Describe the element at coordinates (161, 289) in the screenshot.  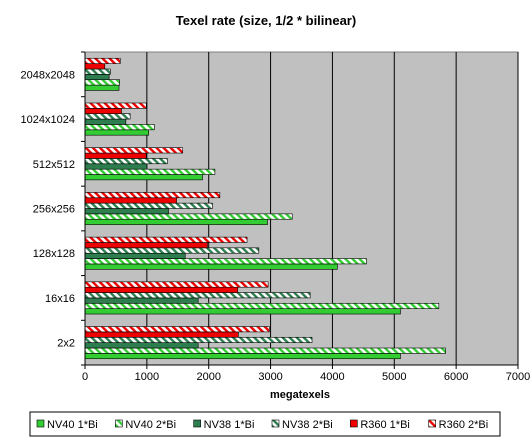
I see `bar-16x16-r360-1-bi` at that location.